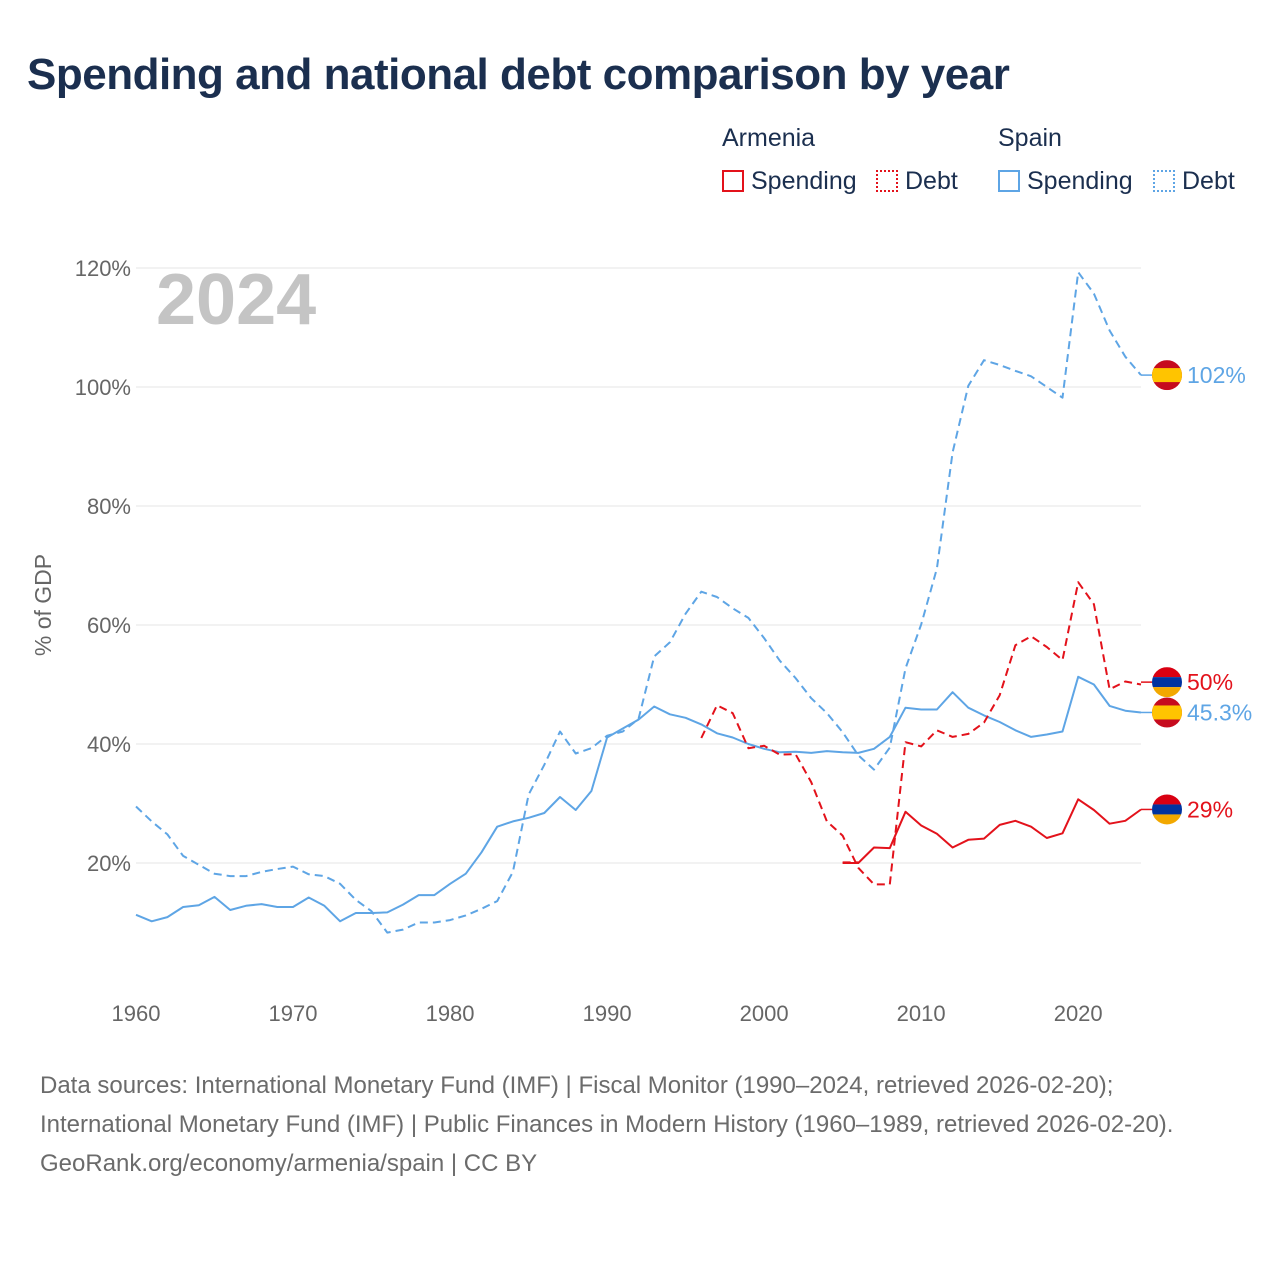 The width and height of the screenshot is (1280, 1280). I want to click on x-tick-label: 1960, so click(136, 1013).